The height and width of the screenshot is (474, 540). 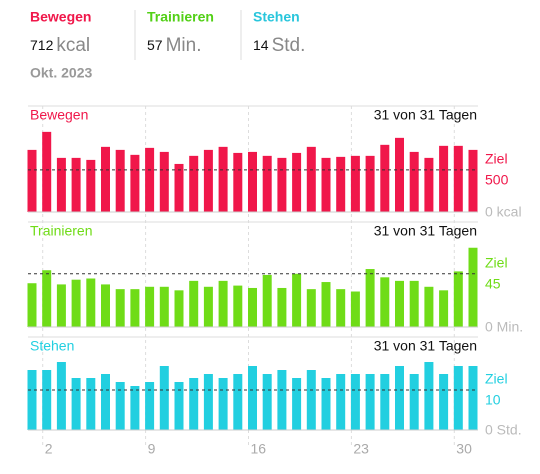 I want to click on panel-title: Stehen, so click(x=52, y=346).